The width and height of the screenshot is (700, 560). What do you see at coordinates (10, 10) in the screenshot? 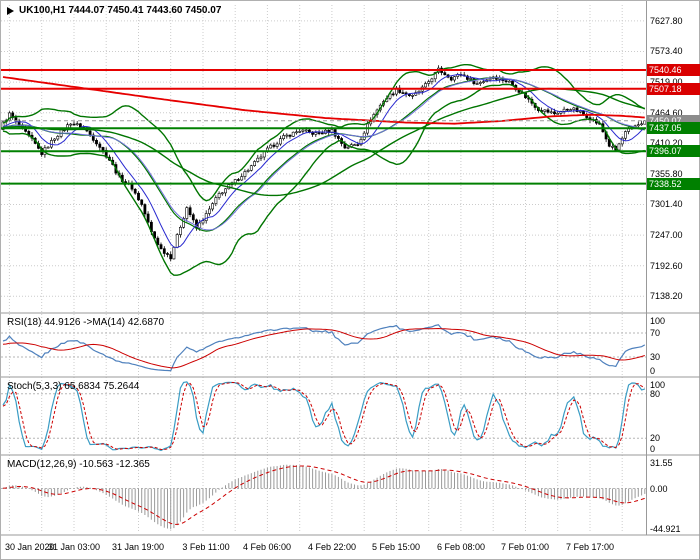
I see `symbol-arrow-icon` at bounding box center [10, 10].